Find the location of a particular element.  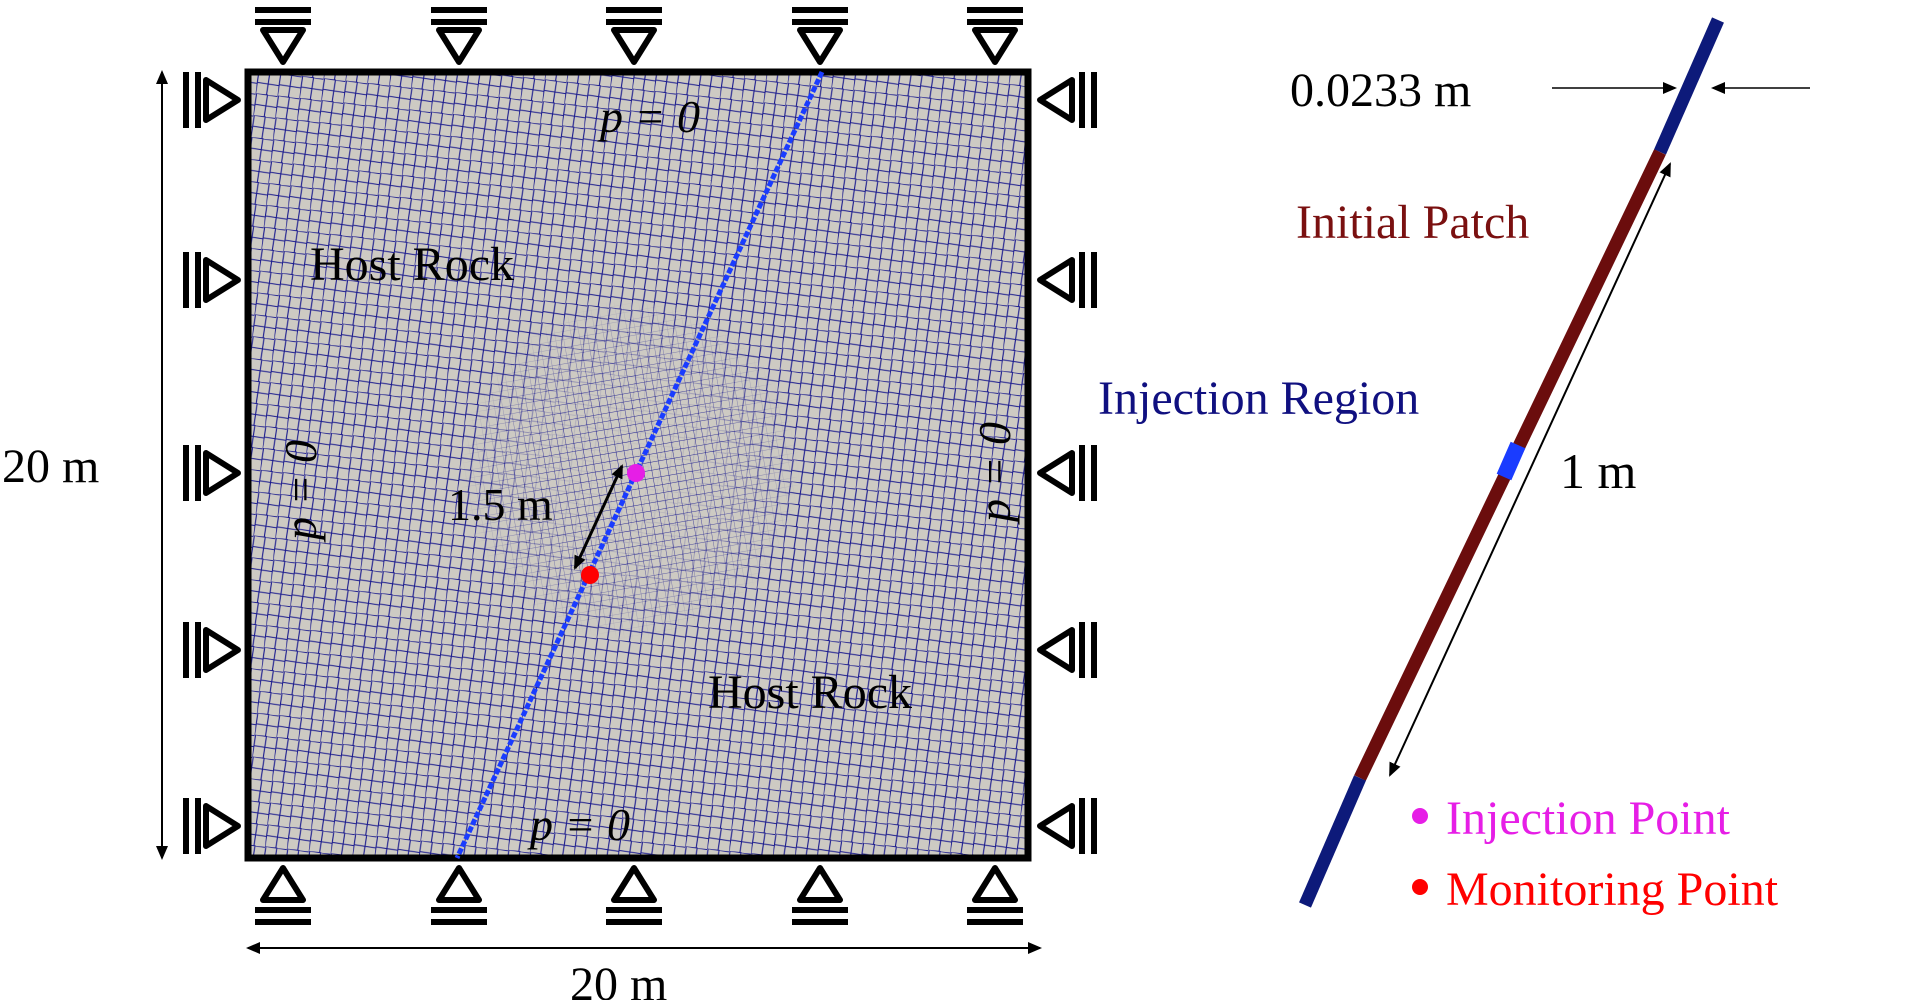

thickness-label: 0.0233 m is located at coordinates (1380, 90).